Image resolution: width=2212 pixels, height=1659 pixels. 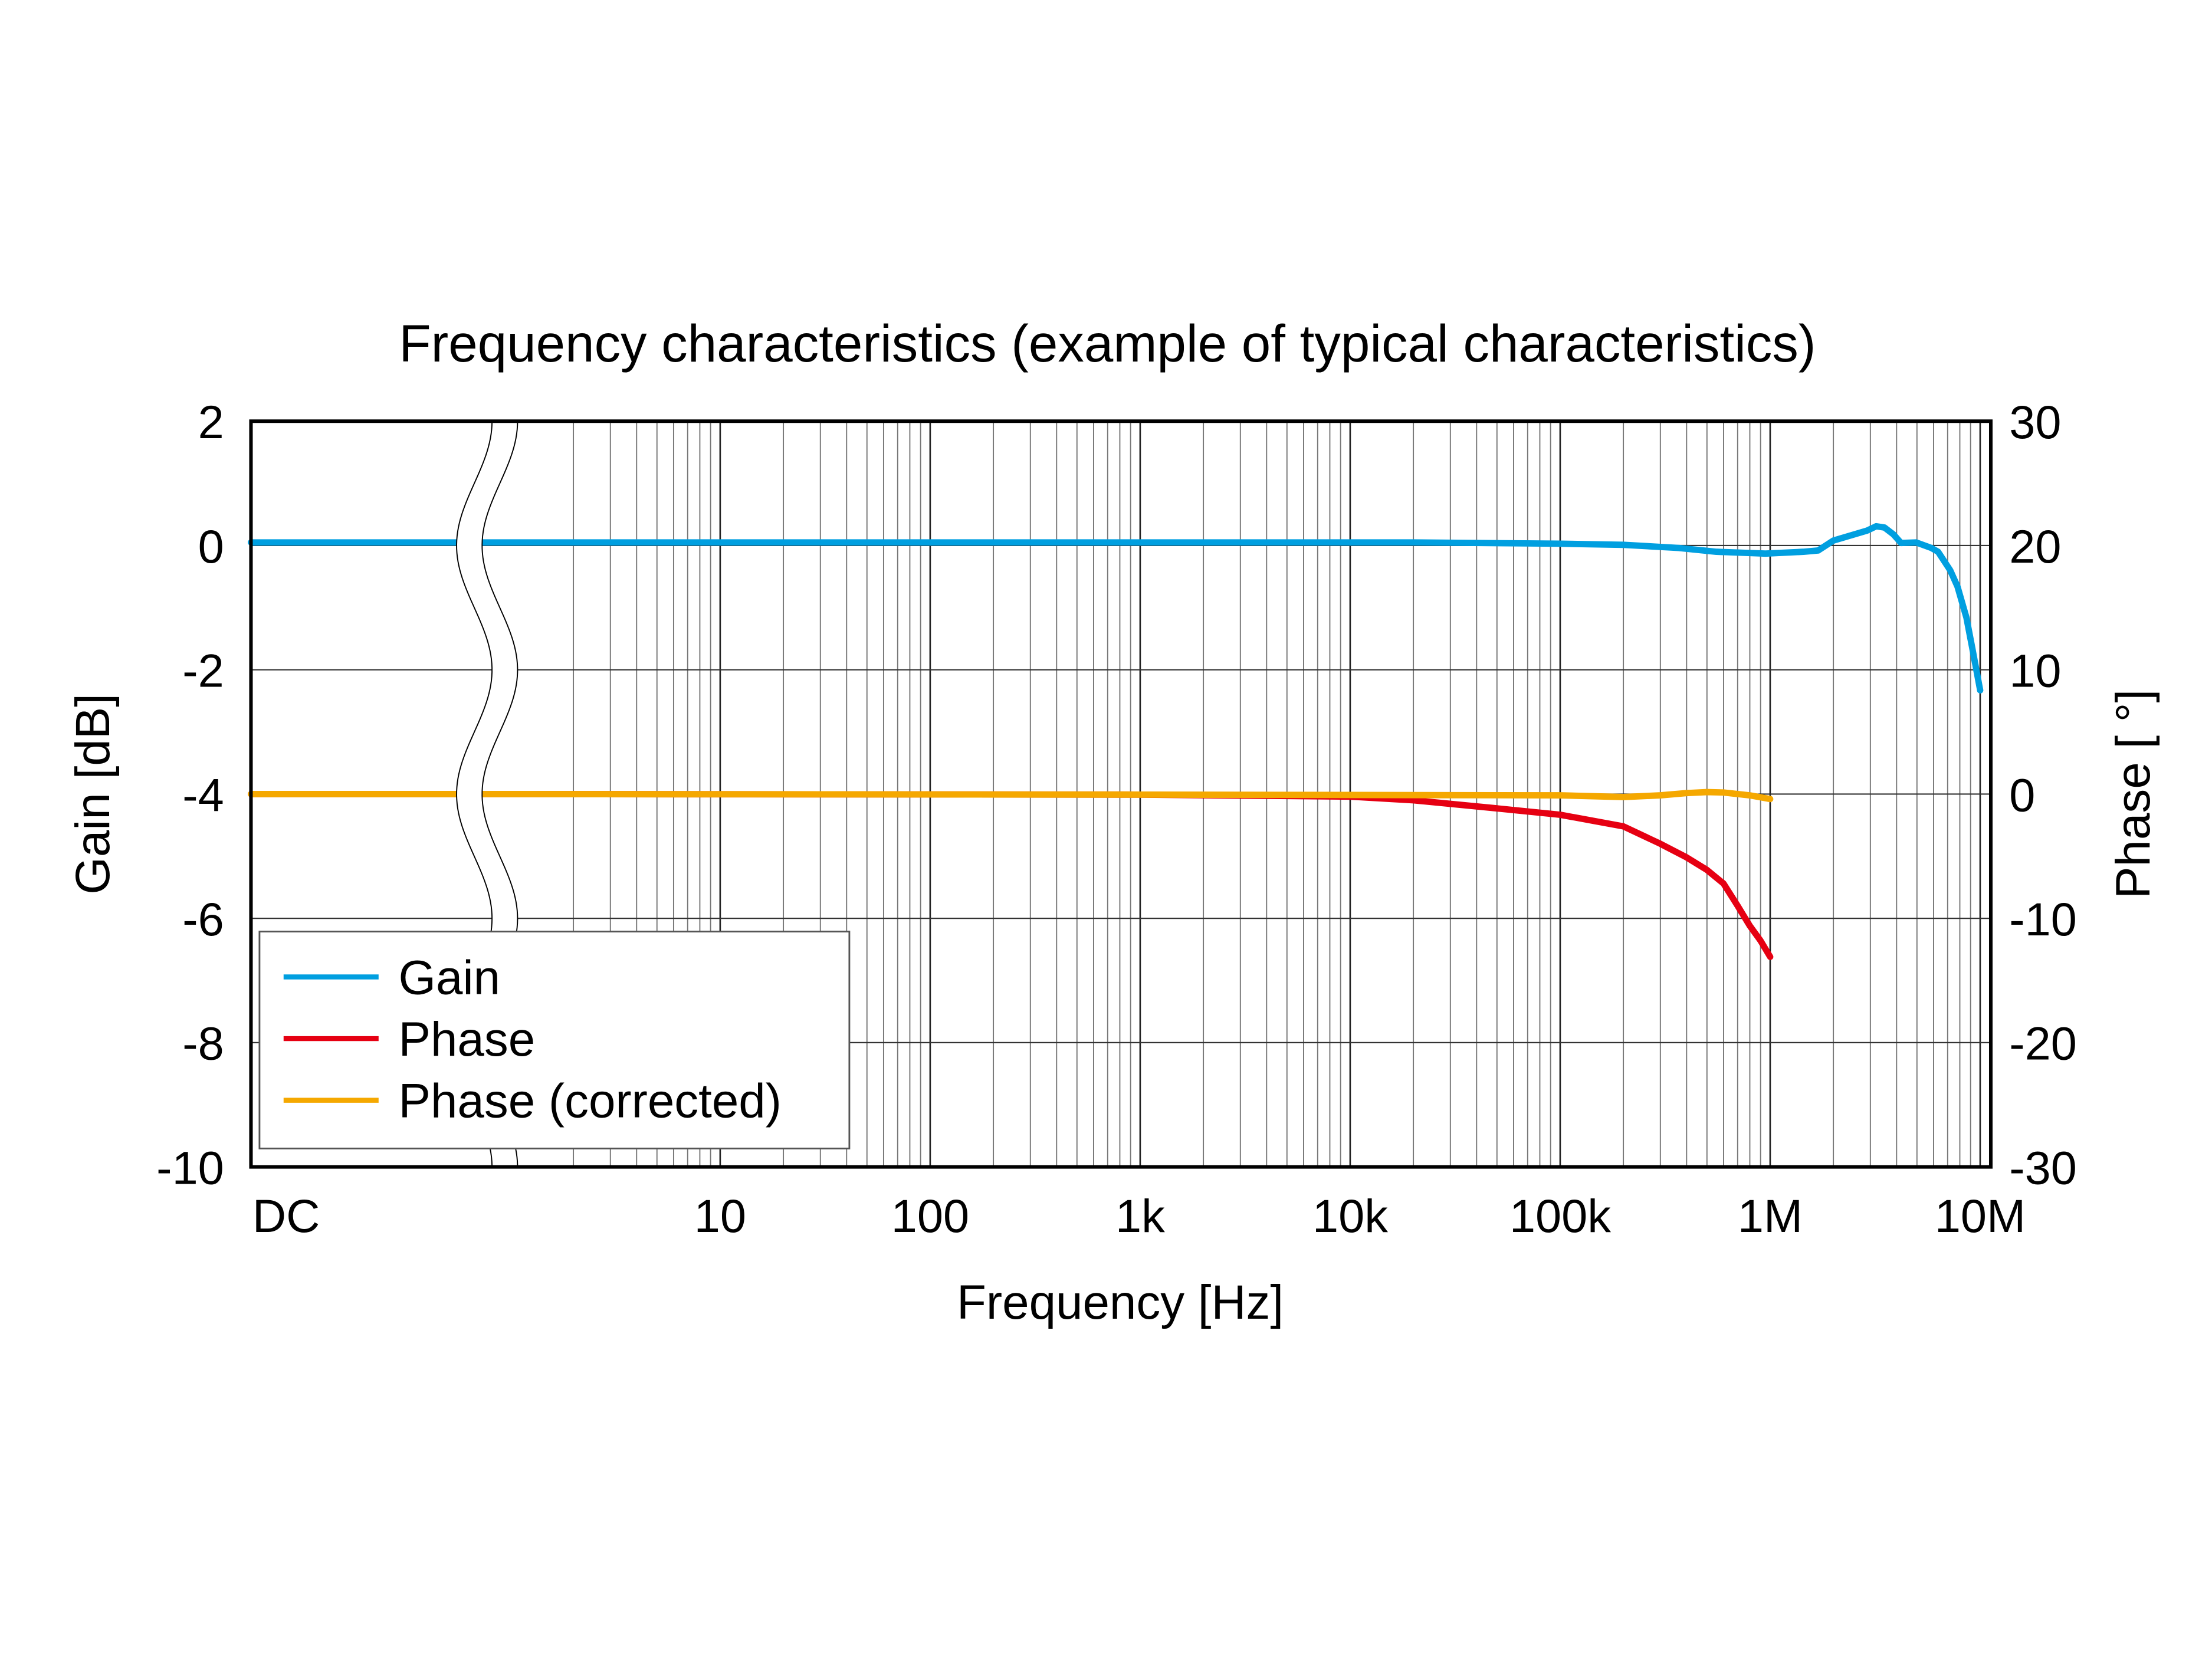 What do you see at coordinates (190, 1167) in the screenshot?
I see `y-tick-label-left: -10` at bounding box center [190, 1167].